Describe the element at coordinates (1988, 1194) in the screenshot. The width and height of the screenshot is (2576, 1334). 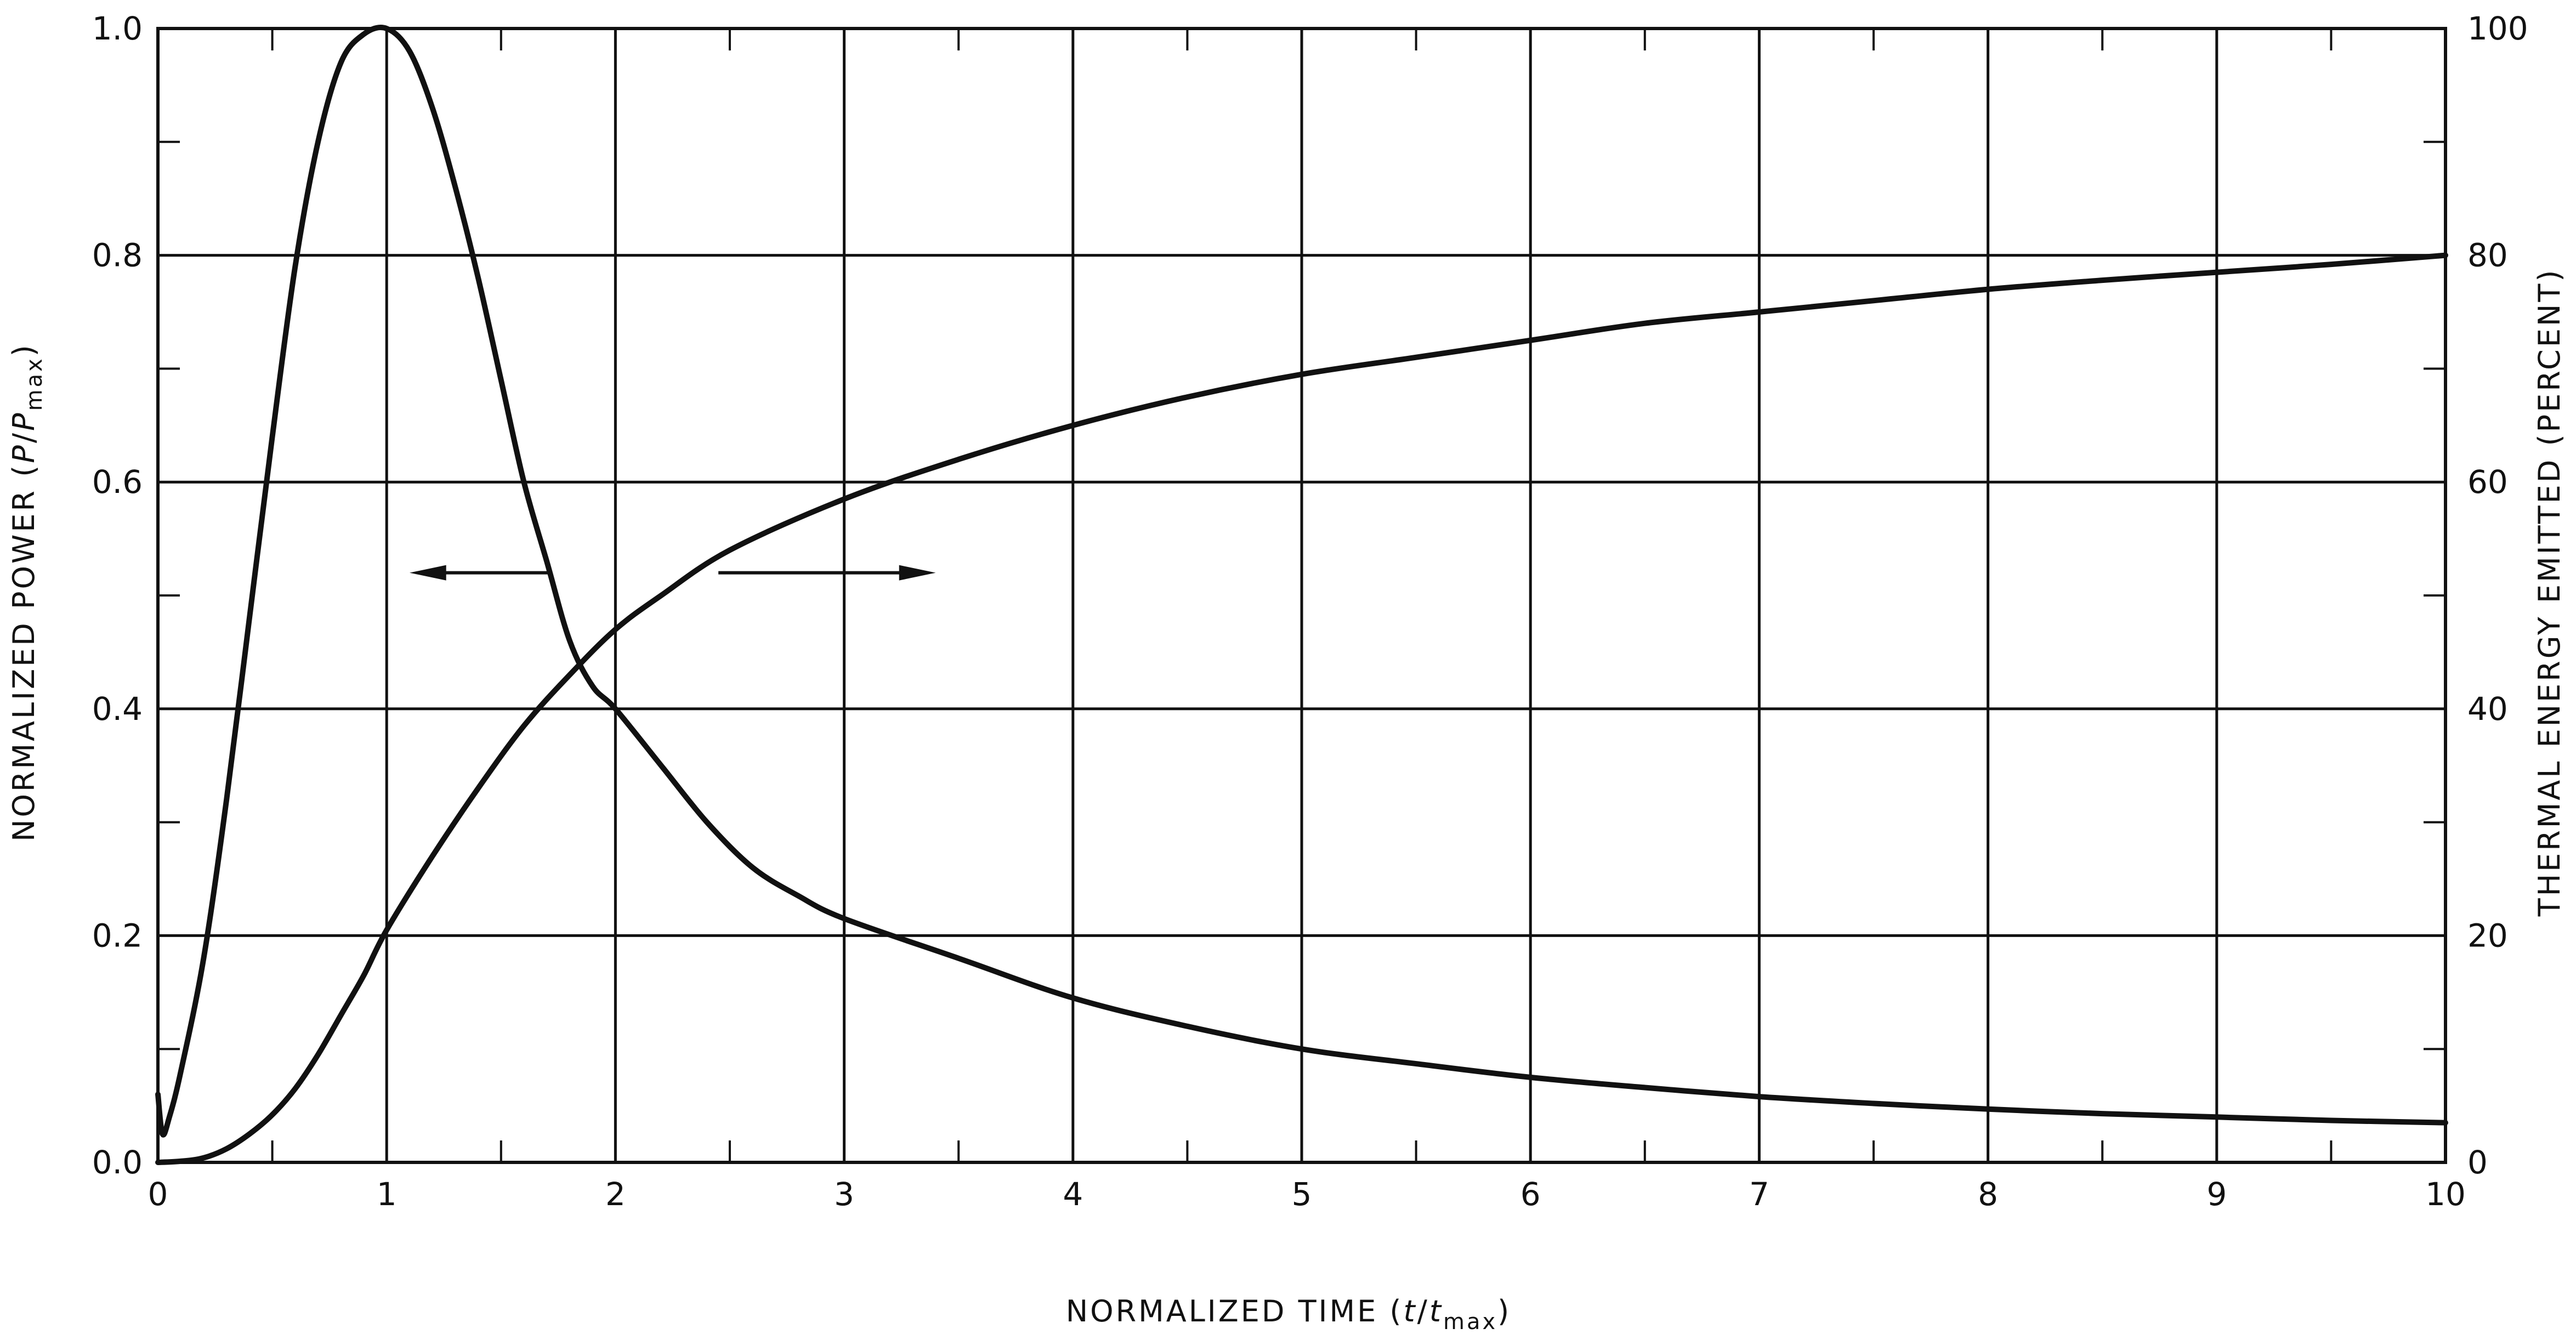
I see `x-tick-label: 8` at that location.